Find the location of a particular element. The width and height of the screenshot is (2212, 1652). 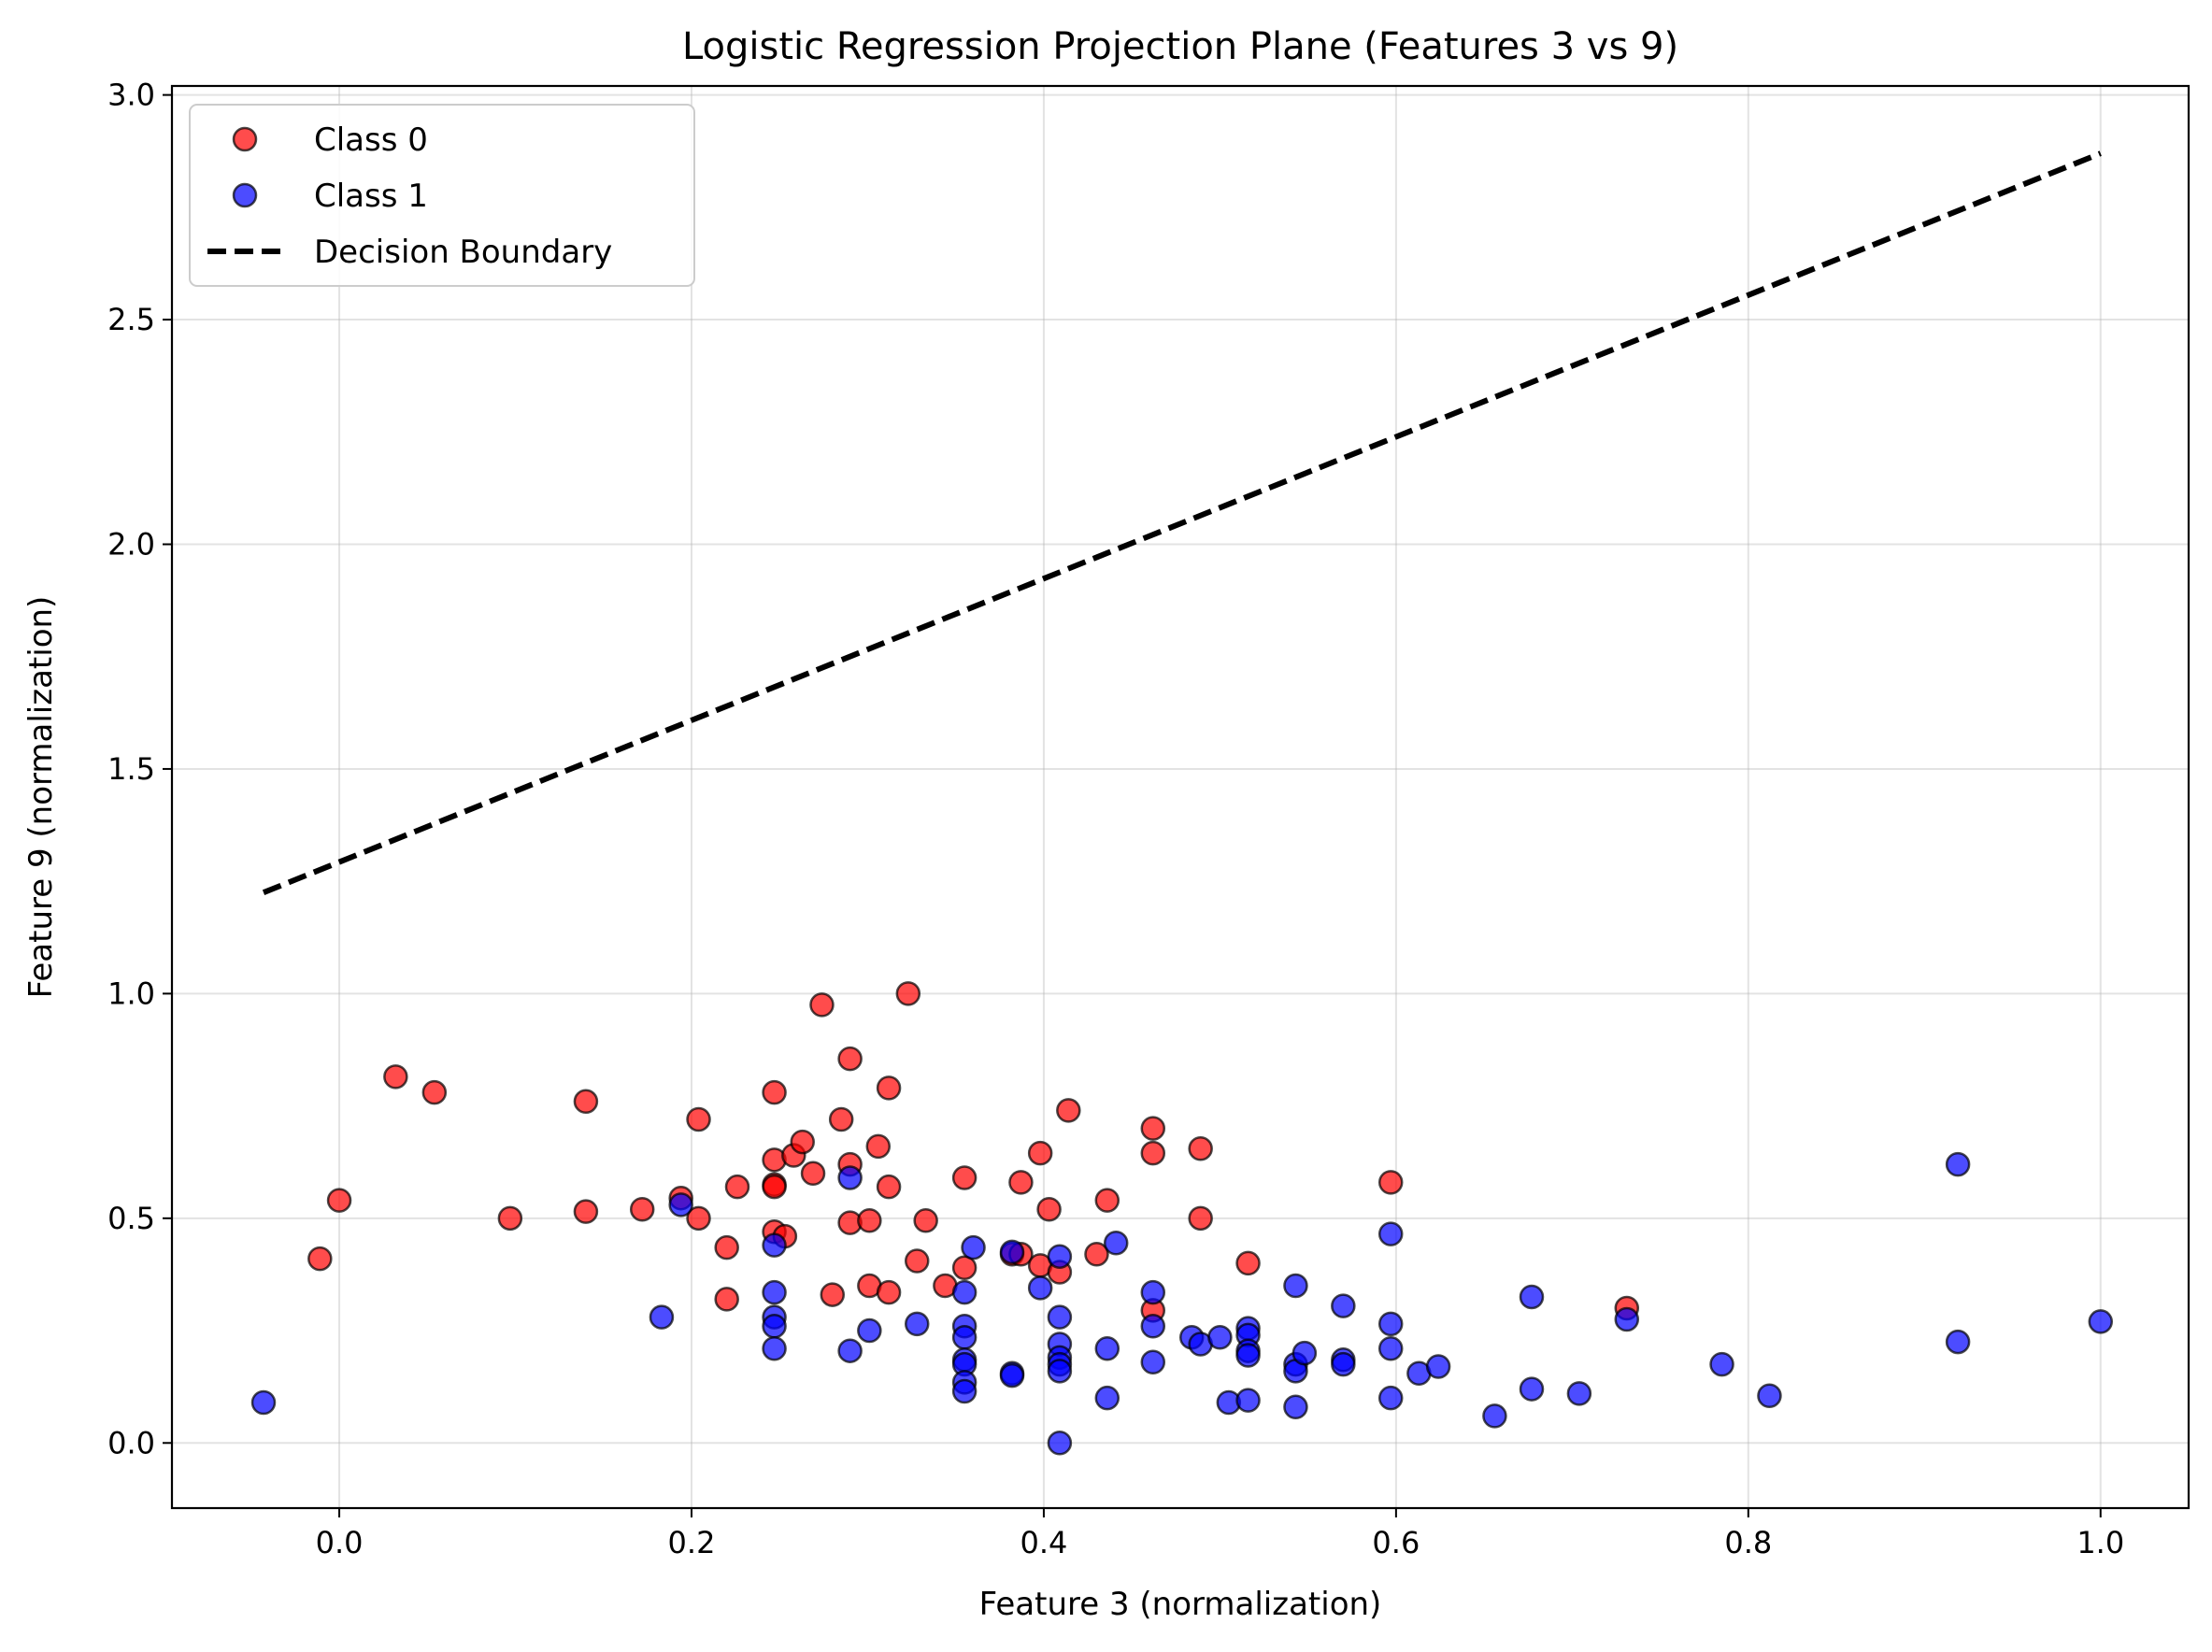

x-tick-label: 1.0 is located at coordinates (2100, 1542).